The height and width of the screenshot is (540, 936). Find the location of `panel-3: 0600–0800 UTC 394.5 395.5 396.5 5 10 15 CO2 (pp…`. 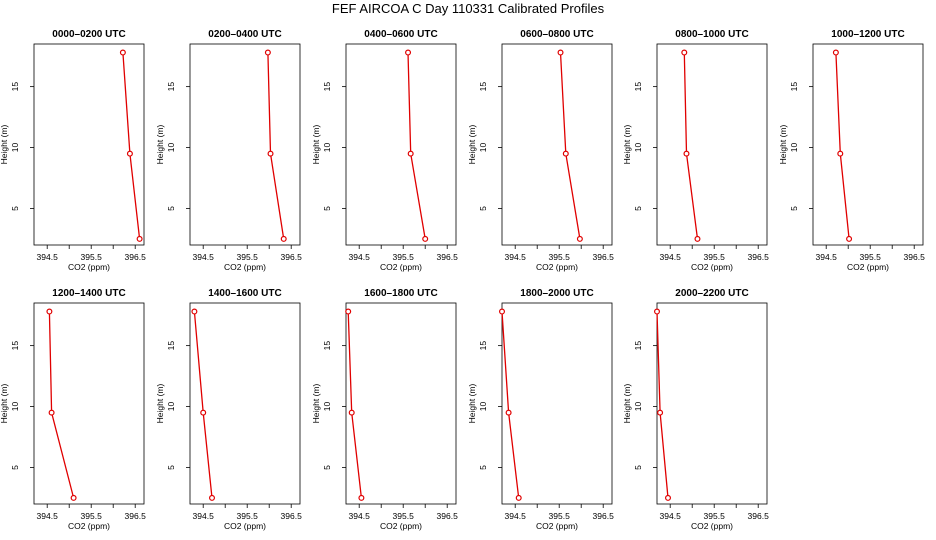

panel-3: 0600–0800 UTC 394.5 395.5 396.5 5 10 15 CO2 (pp… is located at coordinates (540, 150).